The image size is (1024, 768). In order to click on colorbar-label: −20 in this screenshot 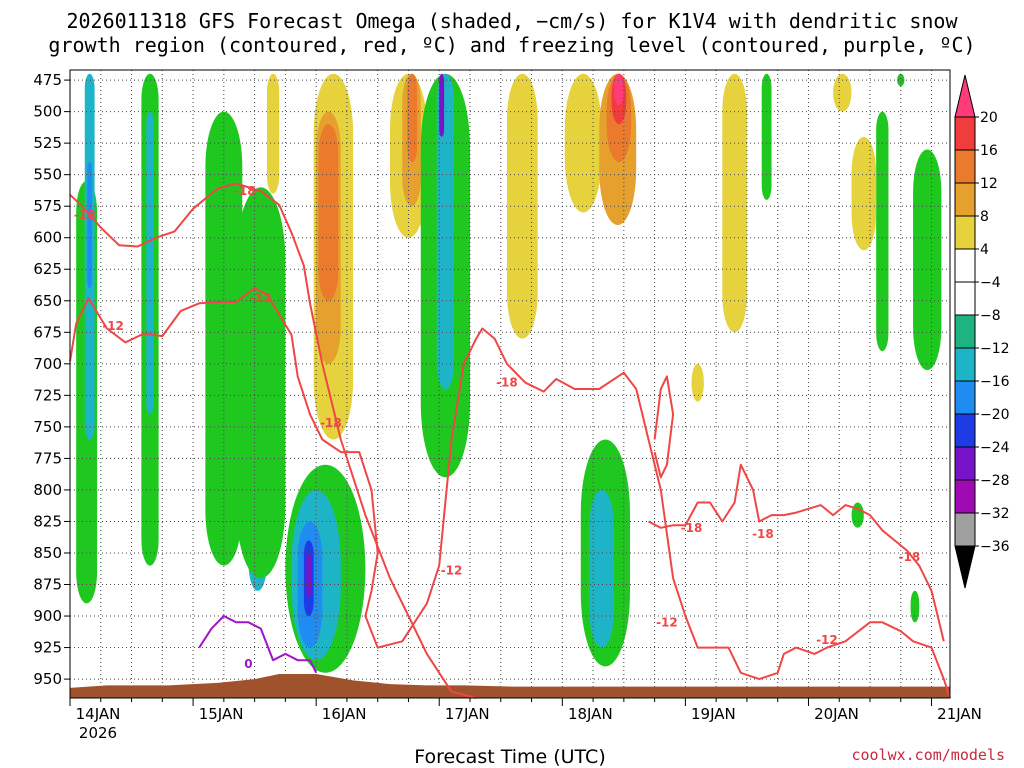, I will do `click(995, 415)`.